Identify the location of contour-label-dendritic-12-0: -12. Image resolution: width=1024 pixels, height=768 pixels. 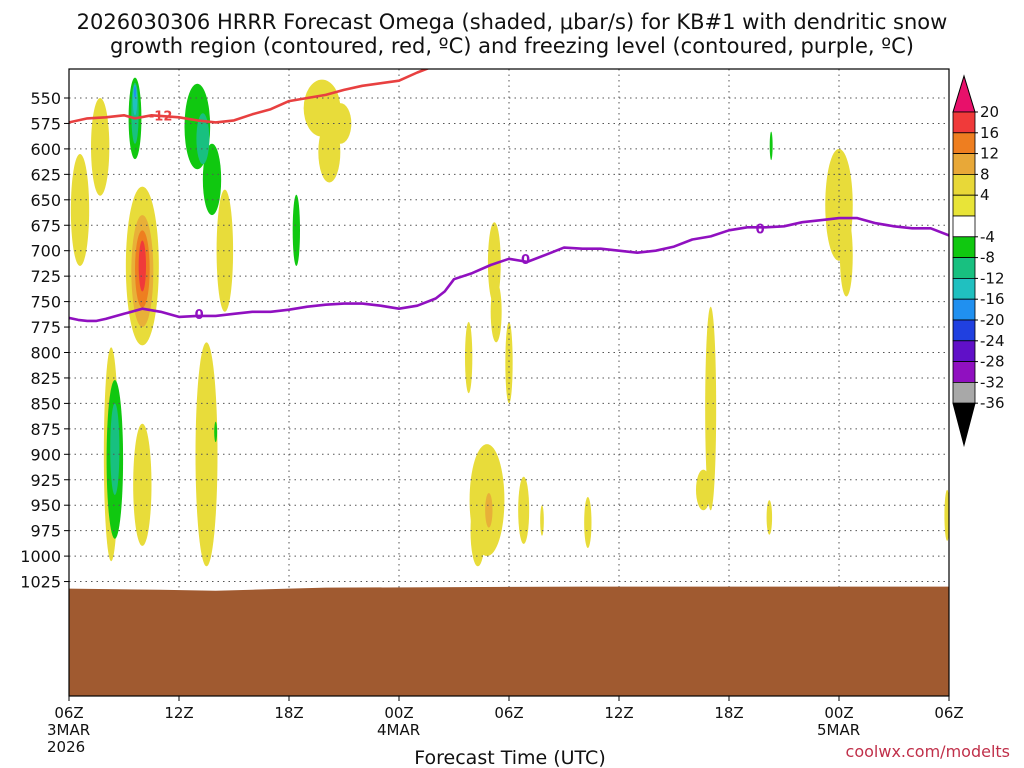
(161, 116).